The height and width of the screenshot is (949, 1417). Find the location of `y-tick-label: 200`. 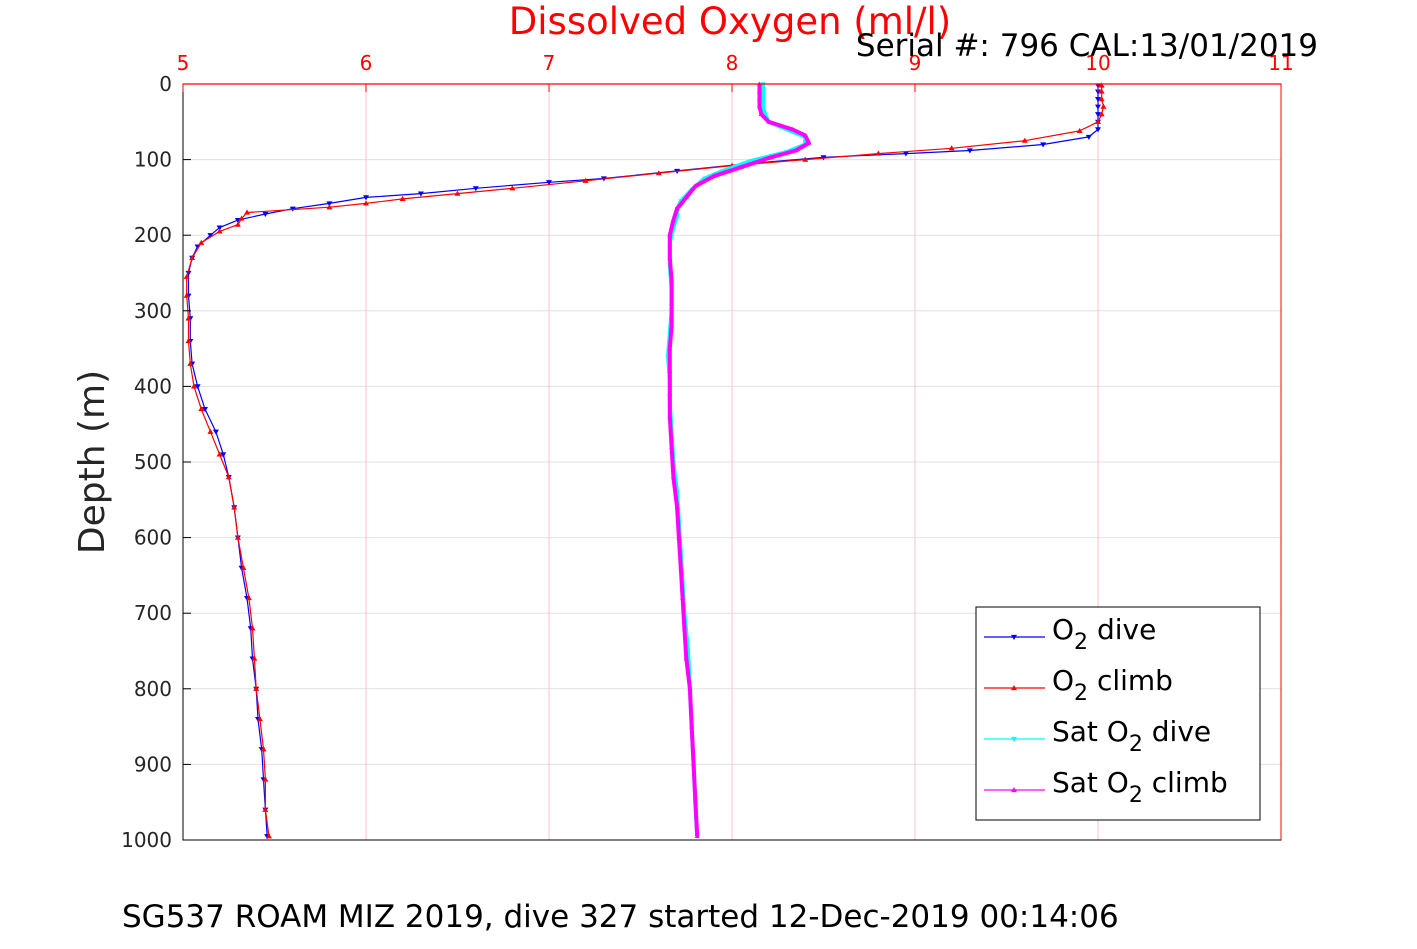

y-tick-label: 200 is located at coordinates (153, 235).